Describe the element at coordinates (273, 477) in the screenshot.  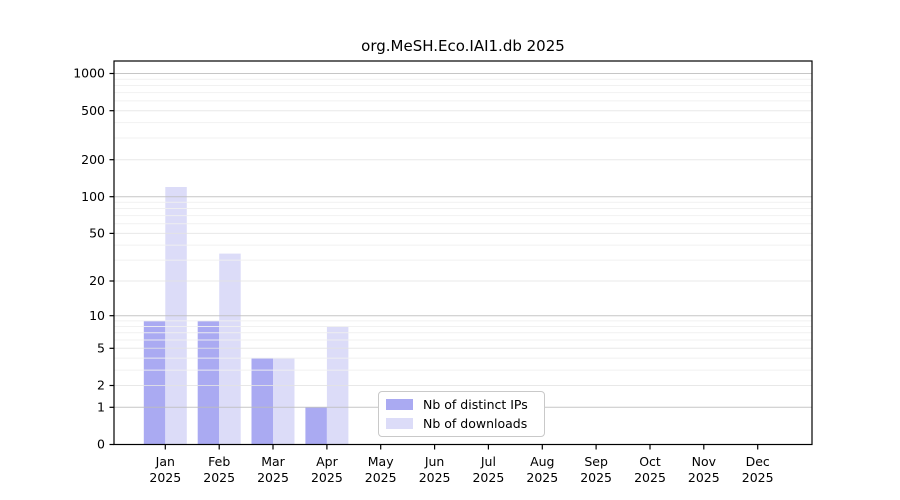
I see `x-tick-label-year-mar: 2025` at that location.